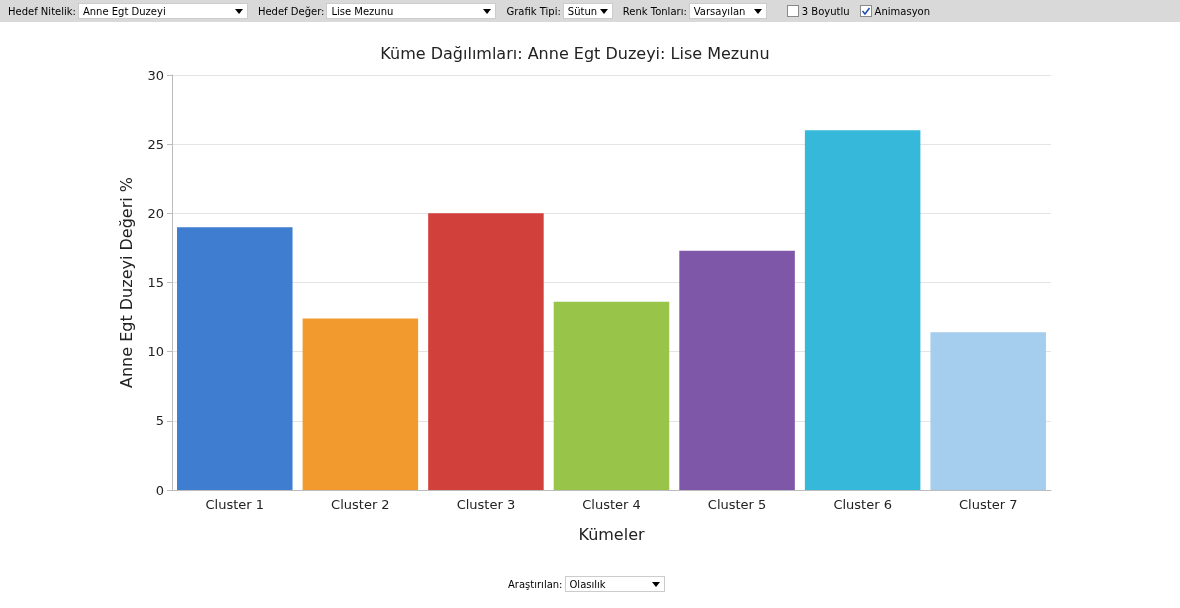 The height and width of the screenshot is (608, 1180). Describe the element at coordinates (126, 282) in the screenshot. I see `y-axis-title: Anne Egt Duzeyi Değeri %` at that location.